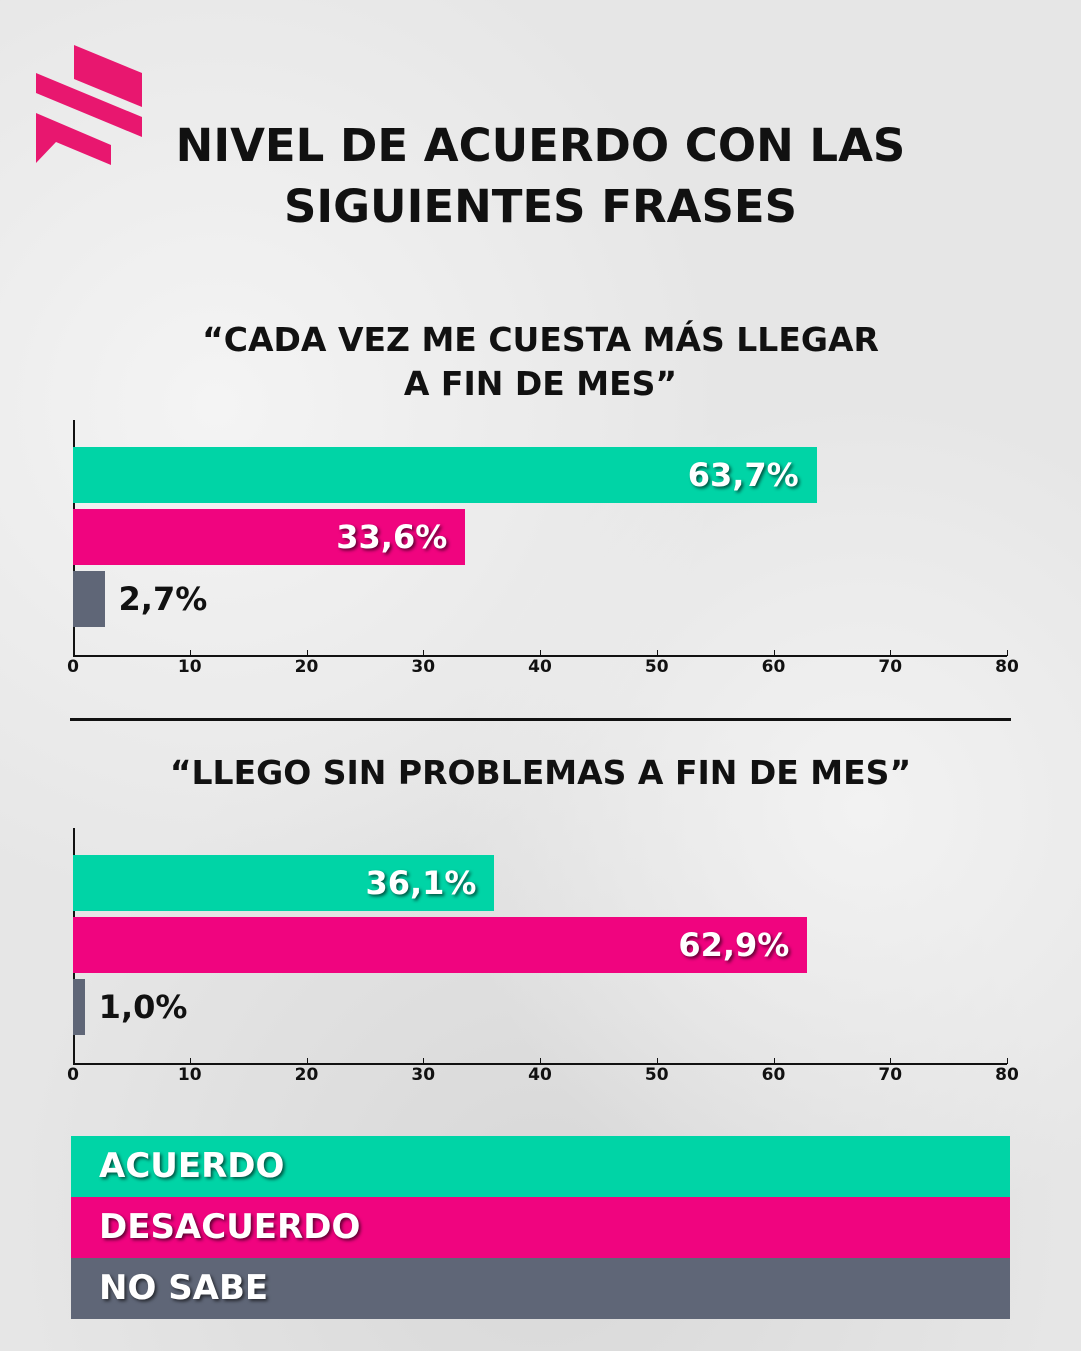 The image size is (1081, 1351). I want to click on data-label-no-sabe: 1,0%, so click(143, 1007).